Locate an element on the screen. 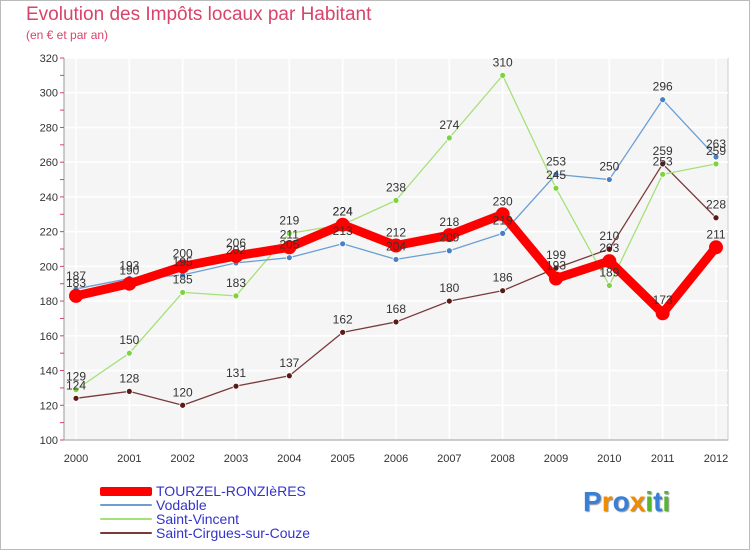  data-label: 186 is located at coordinates (503, 278).